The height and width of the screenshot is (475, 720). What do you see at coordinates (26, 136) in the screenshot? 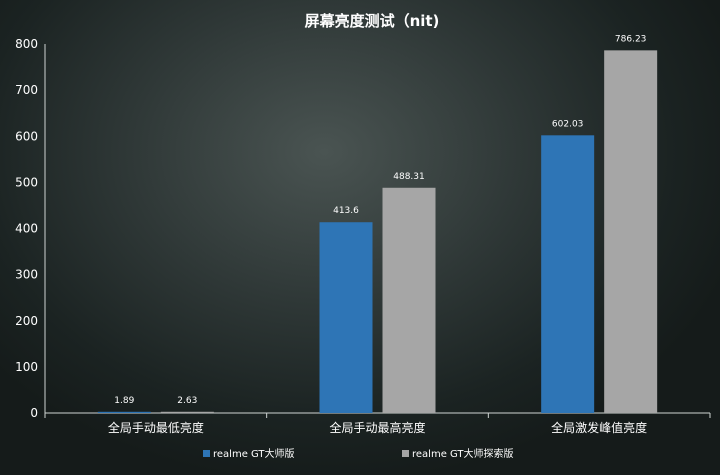
I see `y-tick-label: 600` at bounding box center [26, 136].